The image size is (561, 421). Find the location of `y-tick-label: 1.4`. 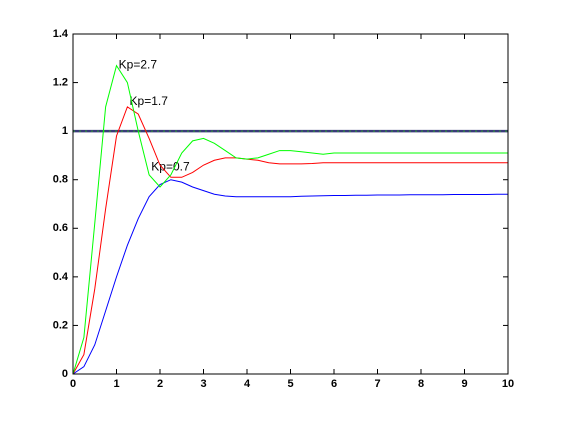

y-tick-label: 1.4 is located at coordinates (61, 34).